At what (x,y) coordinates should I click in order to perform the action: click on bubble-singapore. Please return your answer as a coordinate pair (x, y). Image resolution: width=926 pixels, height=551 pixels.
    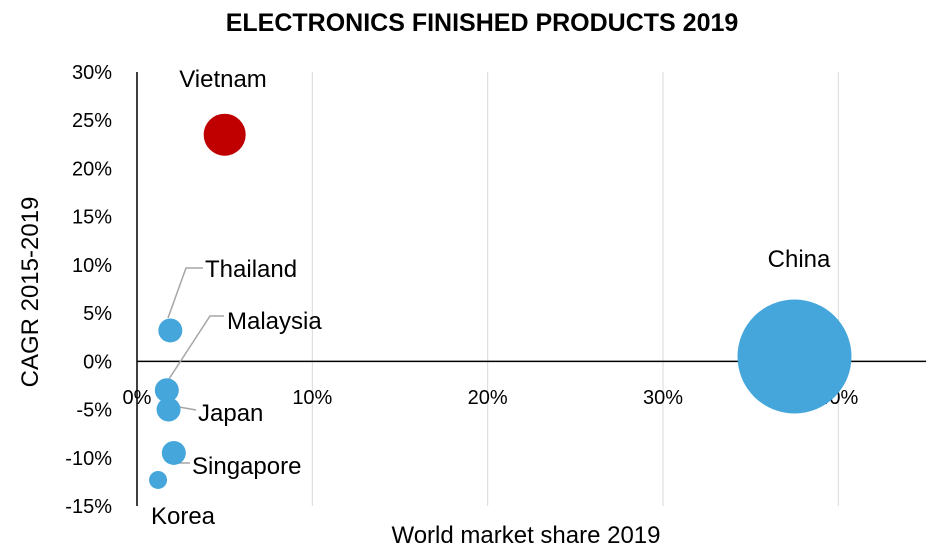
    Looking at the image, I should click on (173, 452).